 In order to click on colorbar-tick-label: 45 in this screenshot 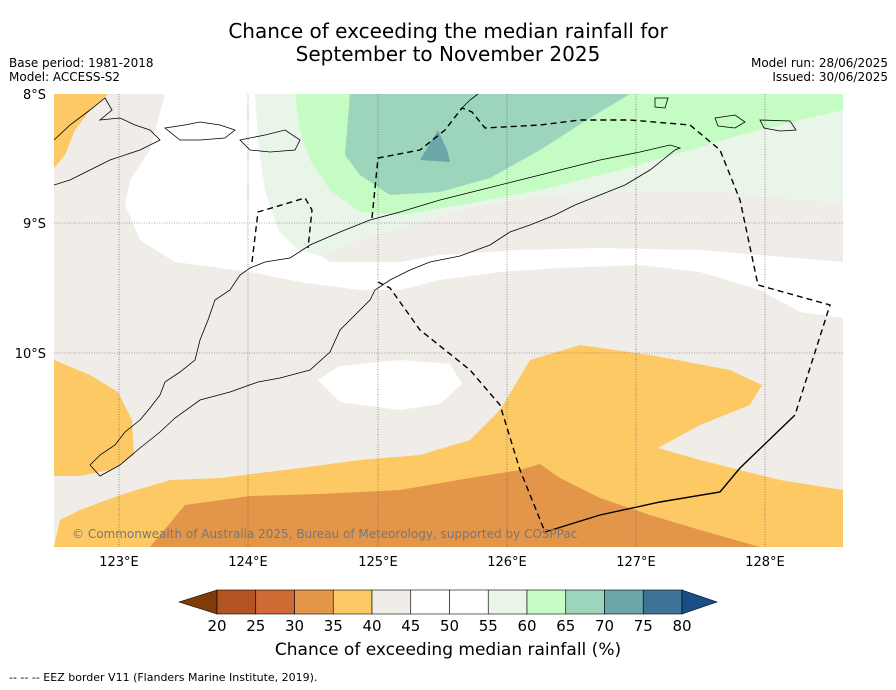, I will do `click(410, 626)`.